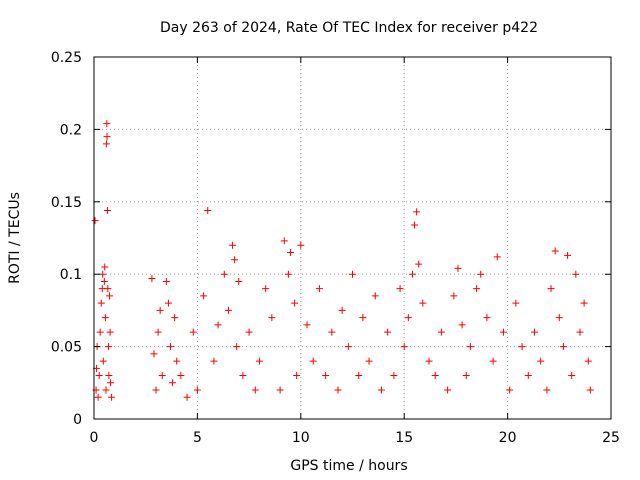  I want to click on y-tick-label: 0.1, so click(71, 275).